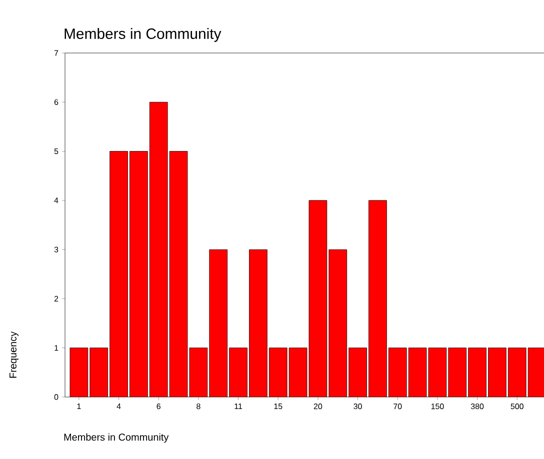 Image resolution: width=544 pixels, height=459 pixels. I want to click on chart-title: Members in Community, so click(143, 35).